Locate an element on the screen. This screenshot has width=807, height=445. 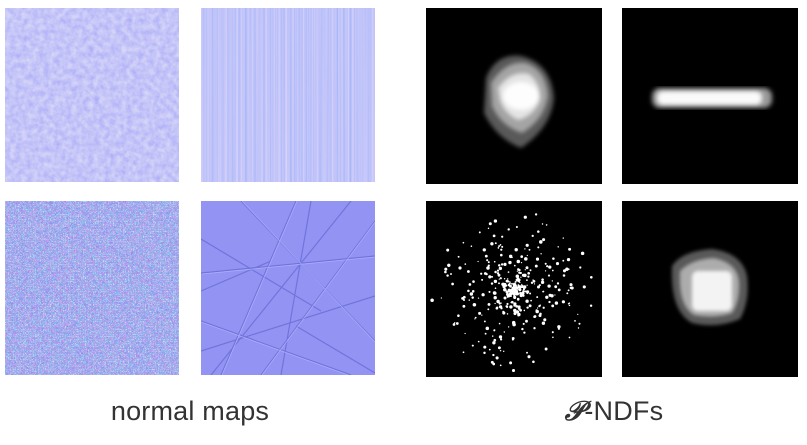
ndf-scattered-dots is located at coordinates (514, 289).